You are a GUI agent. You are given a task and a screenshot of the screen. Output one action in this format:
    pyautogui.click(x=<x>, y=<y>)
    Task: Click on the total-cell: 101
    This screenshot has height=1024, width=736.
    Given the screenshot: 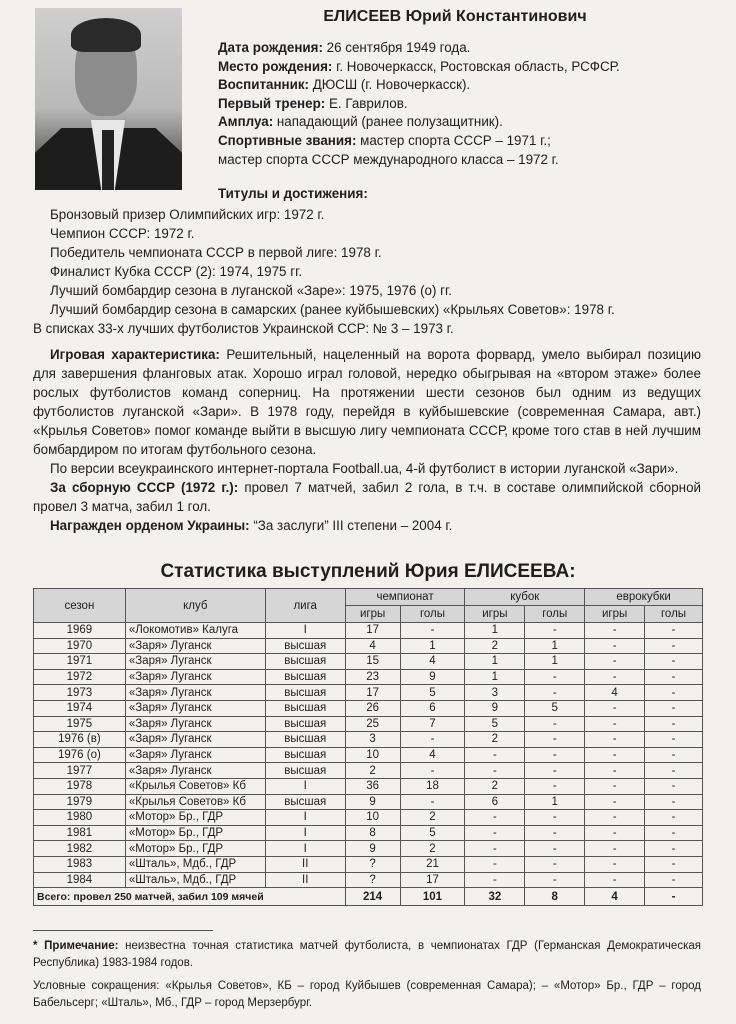 What is the action you would take?
    pyautogui.click(x=432, y=897)
    